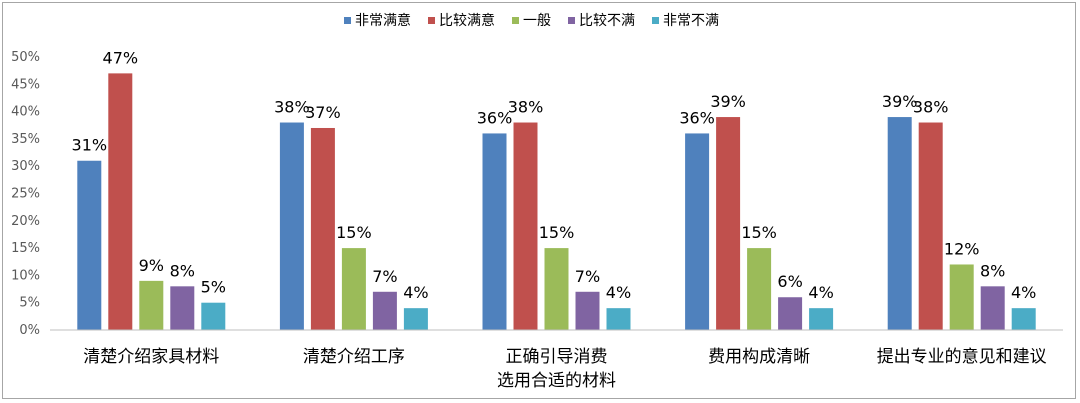 This screenshot has width=1080, height=403. What do you see at coordinates (213, 287) in the screenshot?
I see `data-label: 5%` at bounding box center [213, 287].